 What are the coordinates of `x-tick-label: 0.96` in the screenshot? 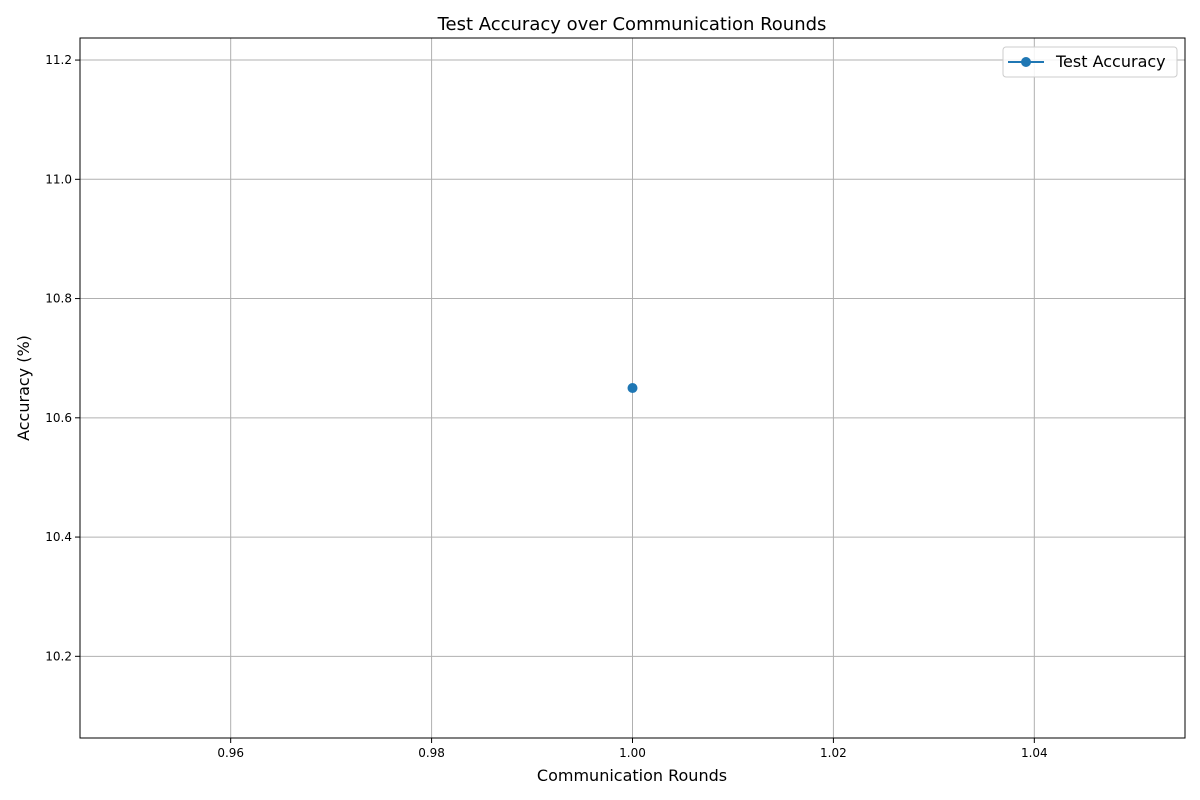 It's located at (230, 753).